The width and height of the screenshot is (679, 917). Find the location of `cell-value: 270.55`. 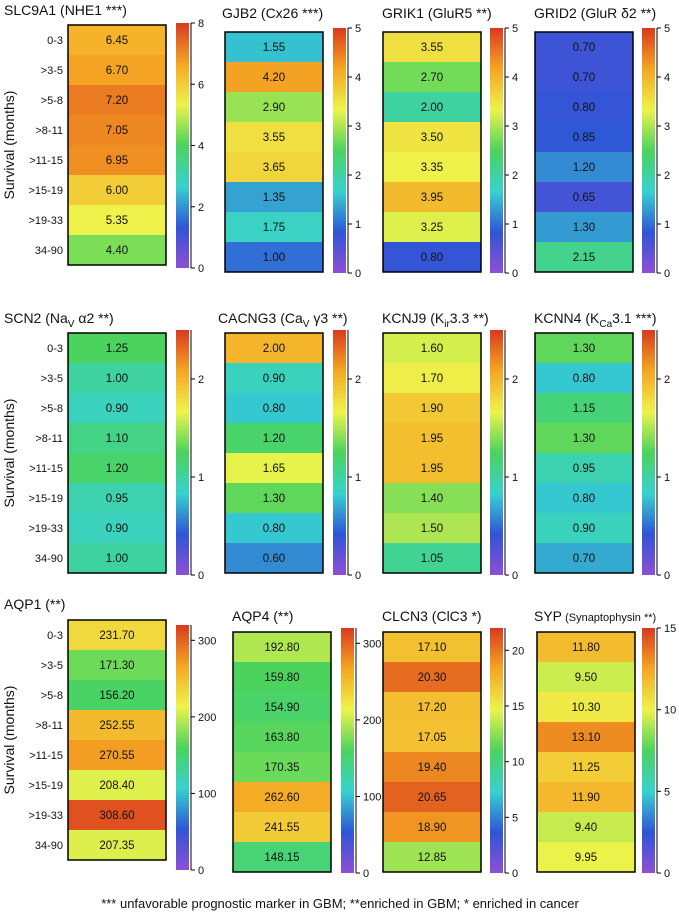

cell-value: 270.55 is located at coordinates (116, 756).